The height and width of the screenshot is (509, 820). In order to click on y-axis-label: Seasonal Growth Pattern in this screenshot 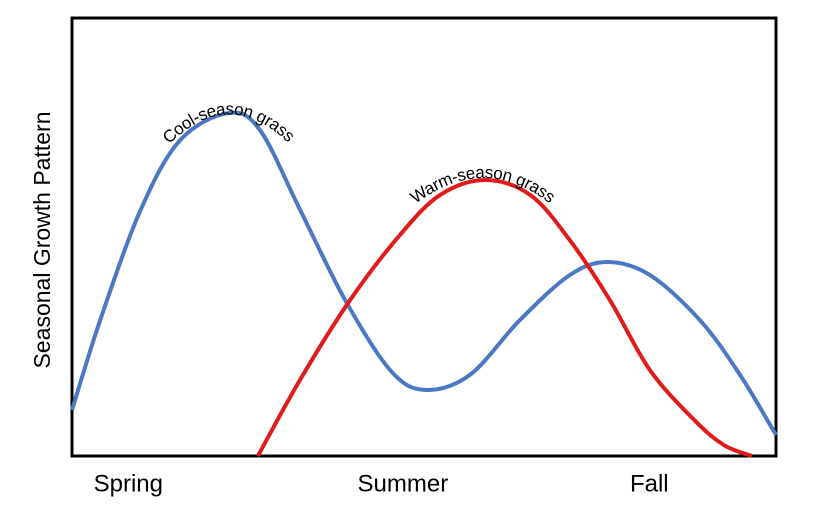, I will do `click(42, 240)`.